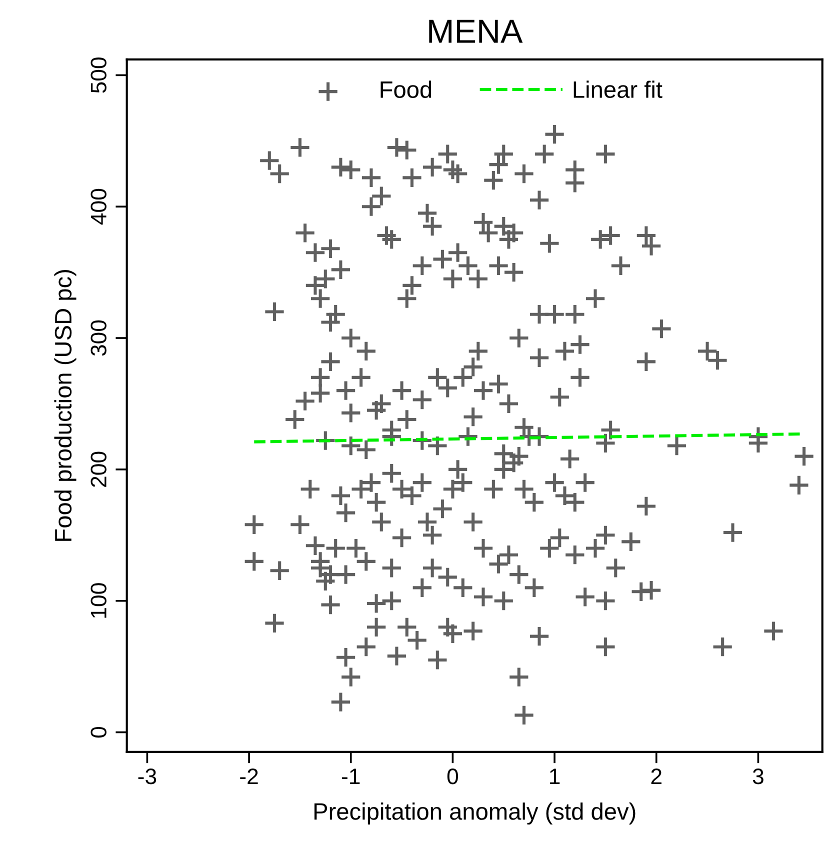 Image resolution: width=829 pixels, height=855 pixels. What do you see at coordinates (475, 813) in the screenshot?
I see `x-axis-title: Precipitation anomaly (std dev)` at bounding box center [475, 813].